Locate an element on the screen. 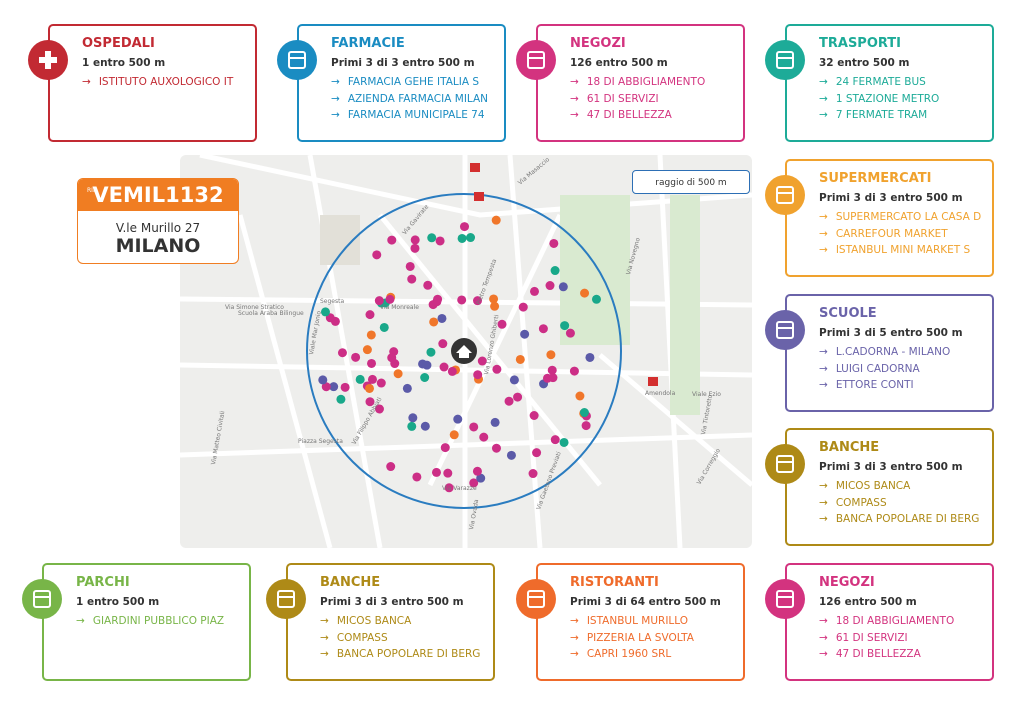 This screenshot has height=725, width=1024. card-items: ISTITUTO AUXOLOGICO IT is located at coordinates (157, 82).